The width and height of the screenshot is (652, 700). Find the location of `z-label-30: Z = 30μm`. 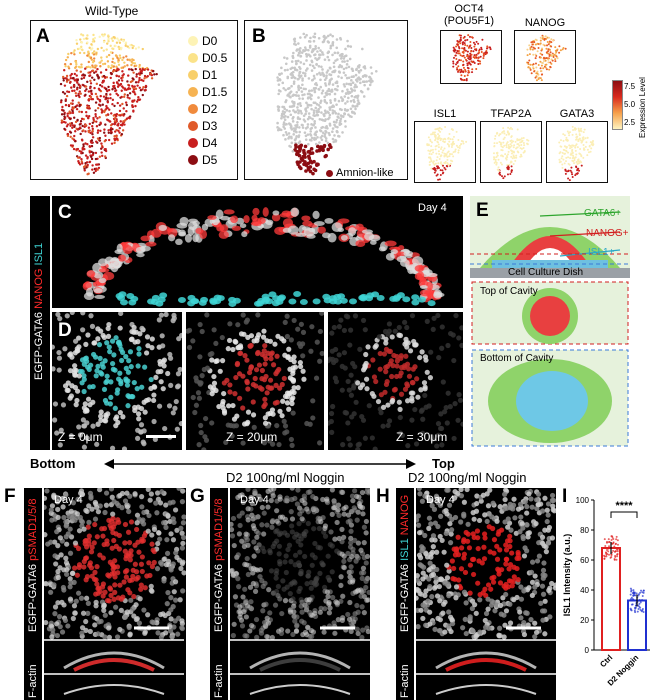

z-label-30: Z = 30μm is located at coordinates (422, 437).